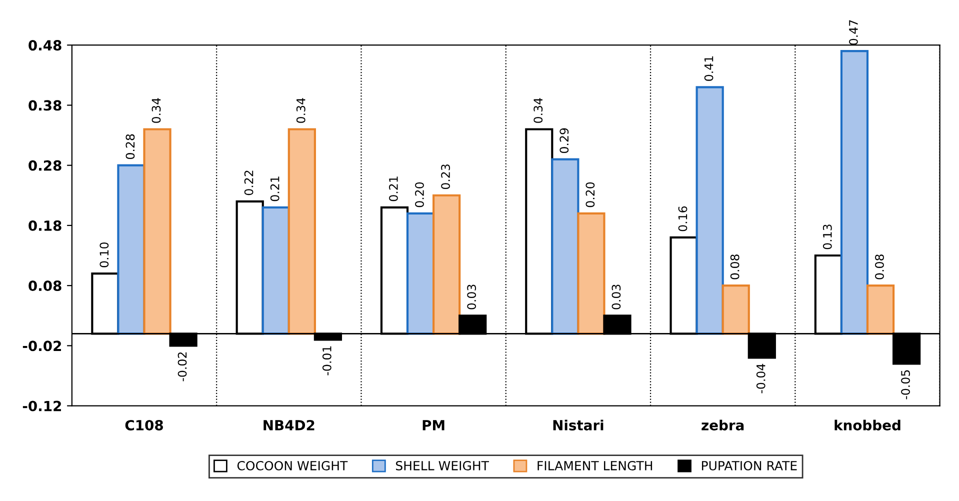 This screenshot has height=501, width=959. I want to click on data-label: 0.23, so click(445, 177).